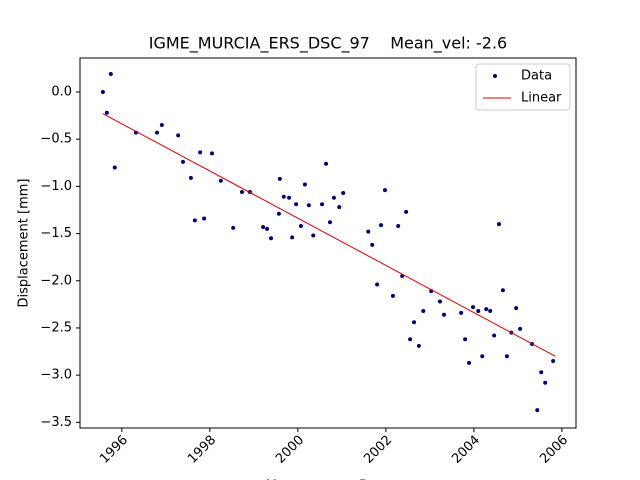 The height and width of the screenshot is (480, 640). I want to click on y-tick-label: −2.5, so click(56, 327).